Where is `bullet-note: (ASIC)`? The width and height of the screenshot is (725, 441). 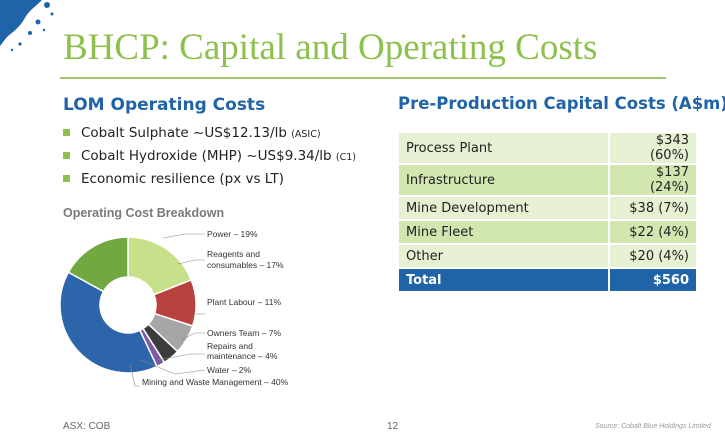 bullet-note: (ASIC) is located at coordinates (306, 134).